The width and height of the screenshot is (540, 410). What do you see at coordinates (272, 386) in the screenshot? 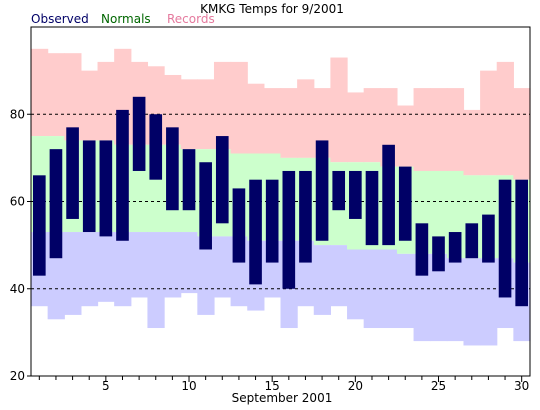
I see `x-tick-label: 15` at bounding box center [272, 386].